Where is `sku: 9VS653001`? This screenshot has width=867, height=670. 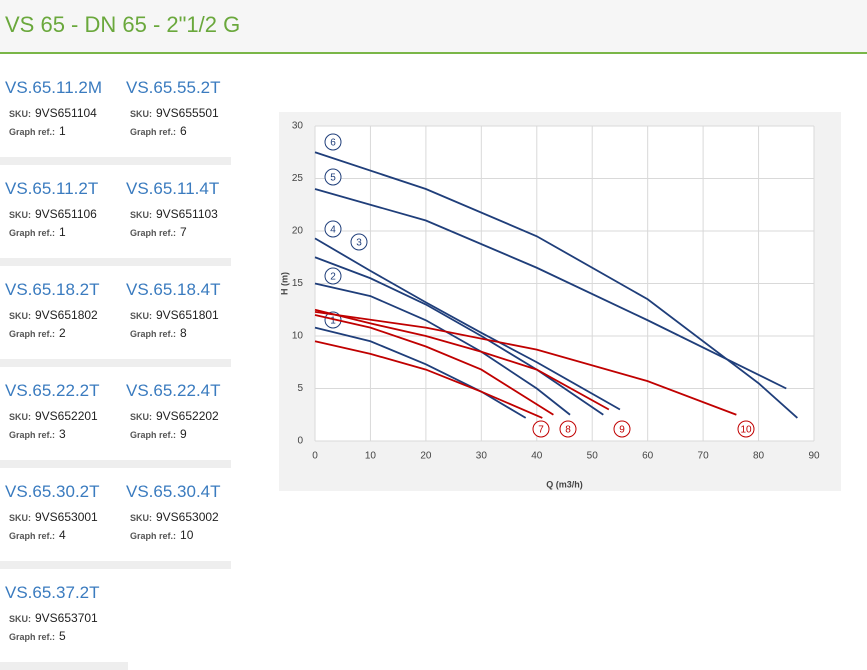
sku: 9VS653001 is located at coordinates (66, 517).